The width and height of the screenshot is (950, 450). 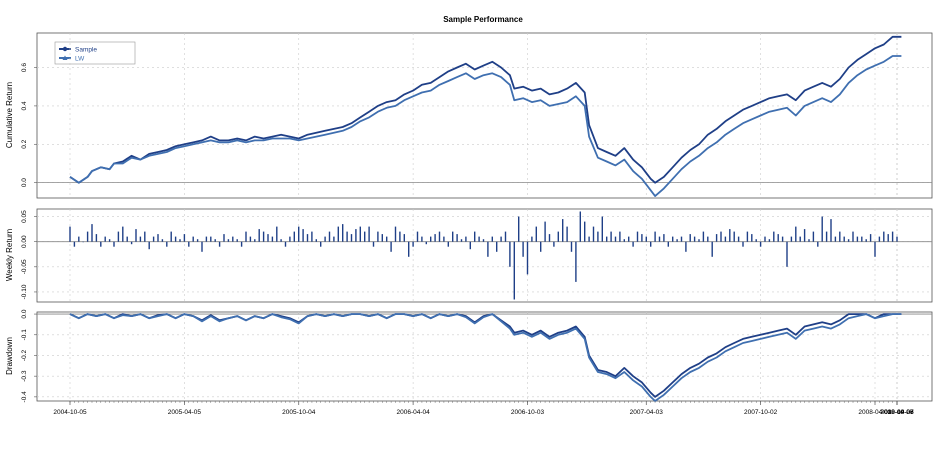 What do you see at coordinates (24, 313) in the screenshot?
I see `ytick-label-p2-0: 0.0` at bounding box center [24, 313].